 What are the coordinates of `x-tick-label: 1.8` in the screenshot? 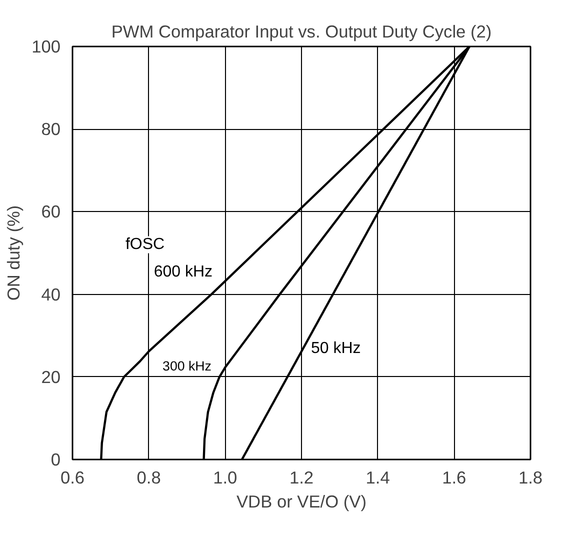 It's located at (530, 478).